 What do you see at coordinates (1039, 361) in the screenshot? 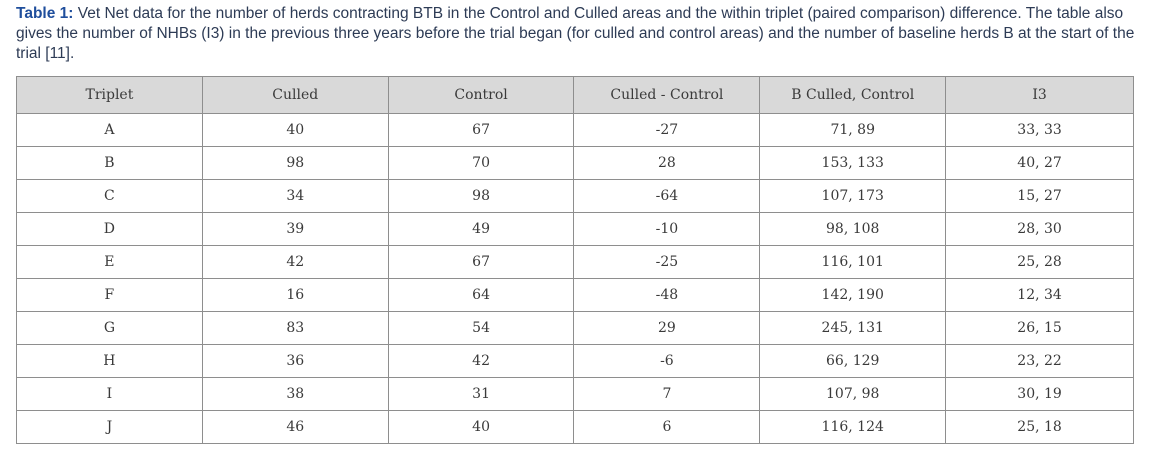
I see `cell-i3: 23, 22` at bounding box center [1039, 361].